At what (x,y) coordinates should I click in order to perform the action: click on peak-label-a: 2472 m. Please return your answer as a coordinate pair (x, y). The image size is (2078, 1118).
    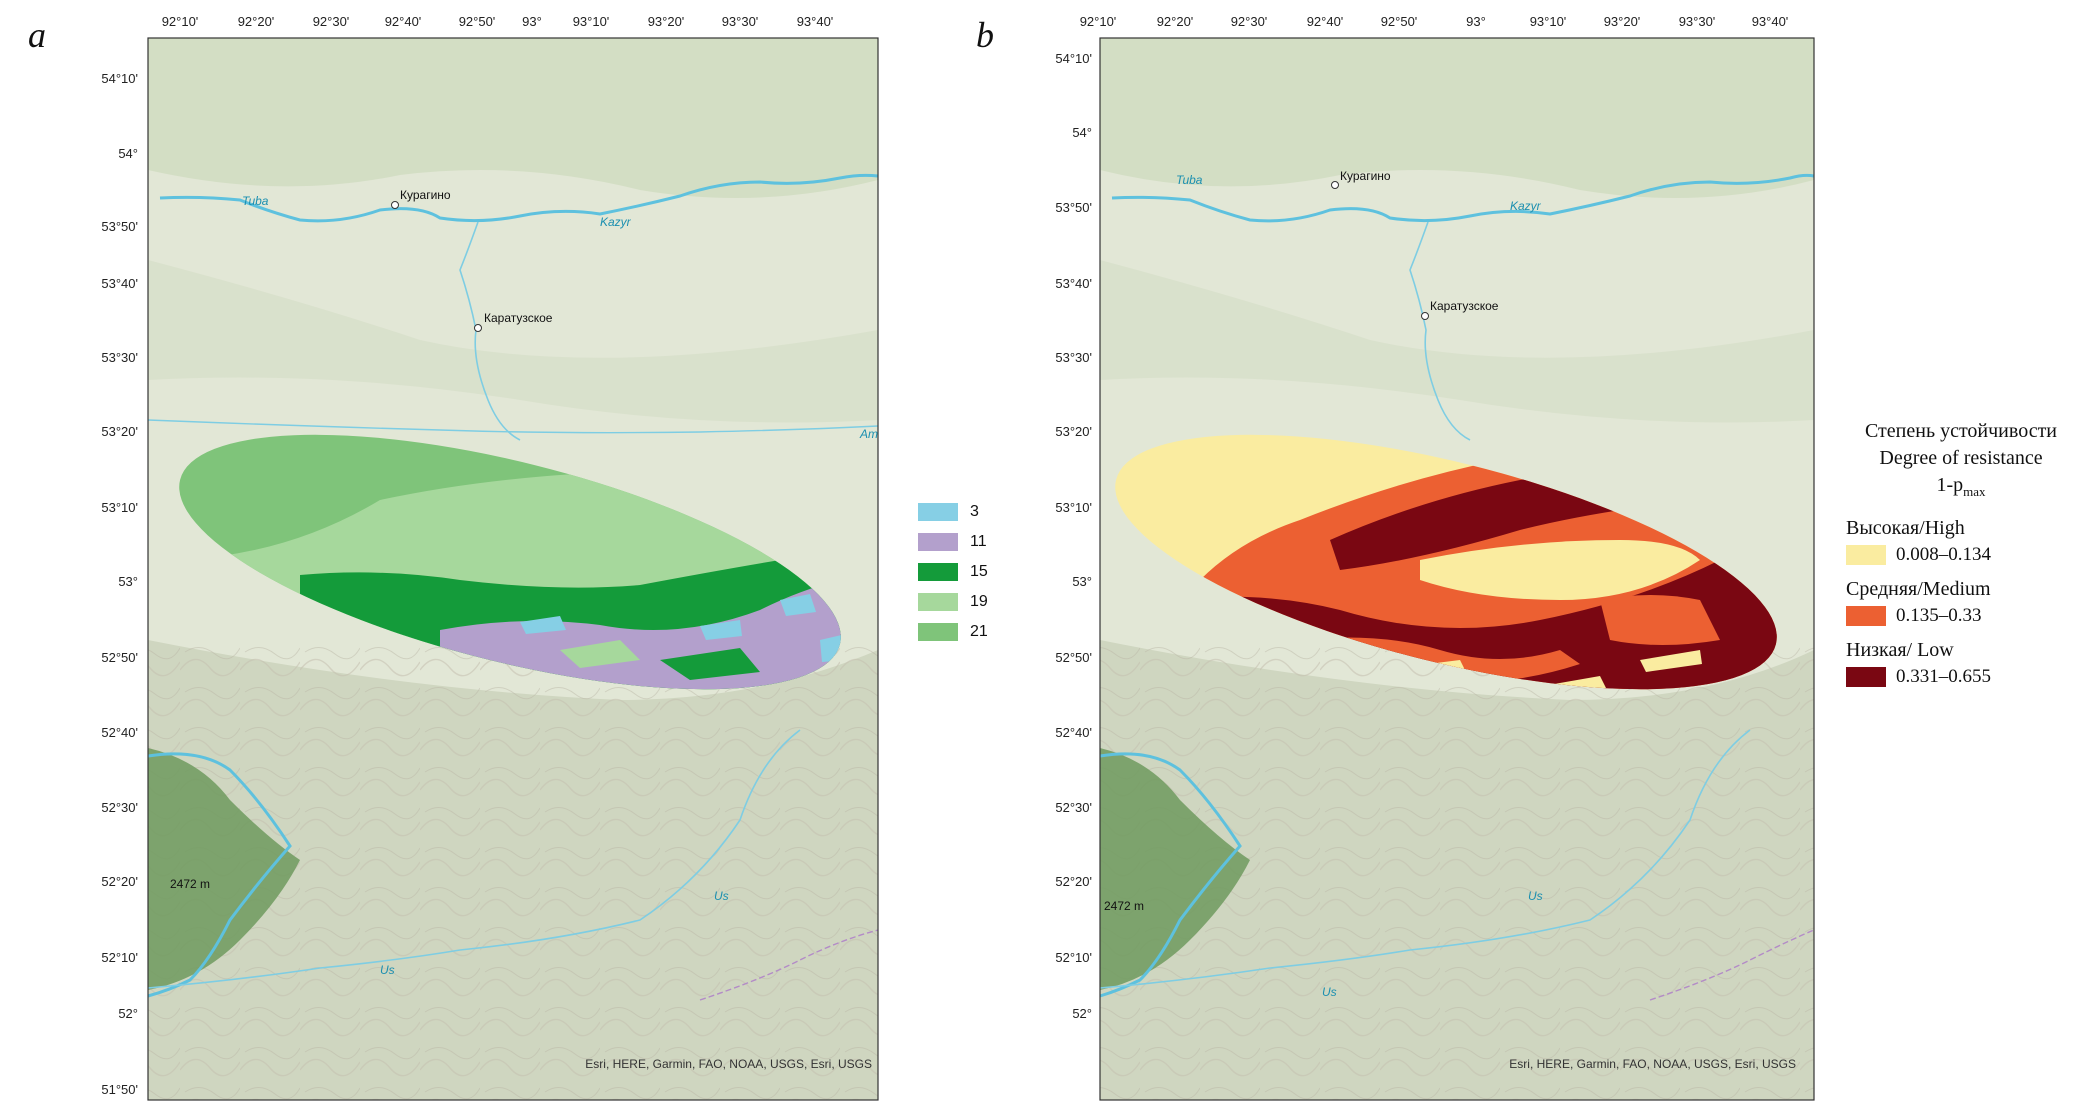
    Looking at the image, I should click on (190, 884).